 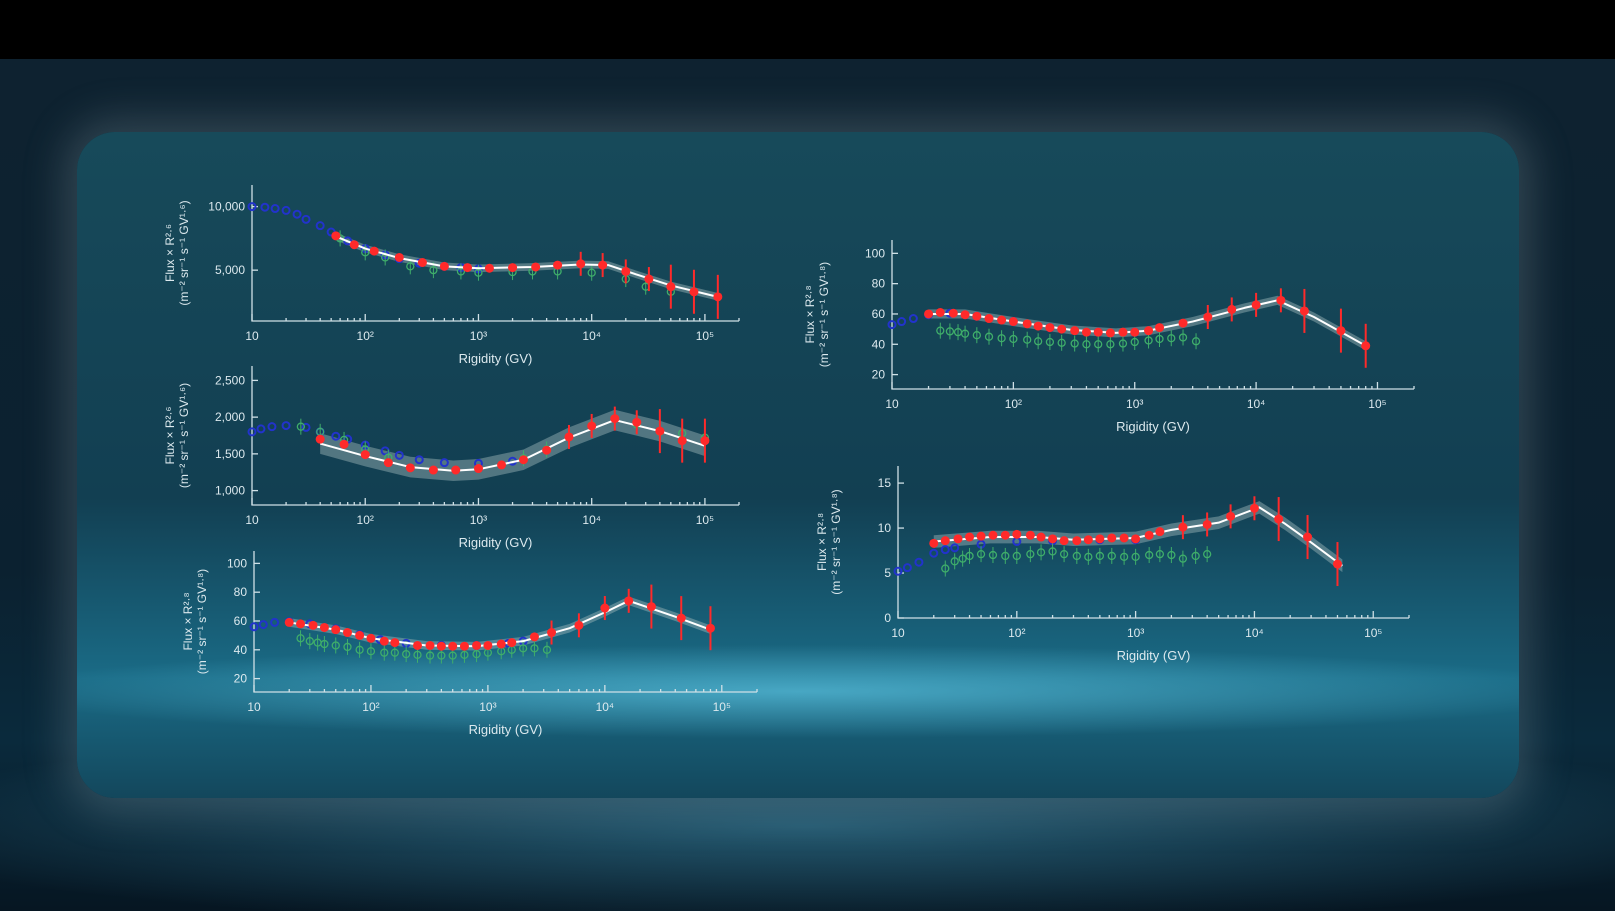 What do you see at coordinates (184, 252) in the screenshot?
I see `y-axis-units: (m⁻² sr⁻¹ s⁻¹ GV¹·⁶)` at bounding box center [184, 252].